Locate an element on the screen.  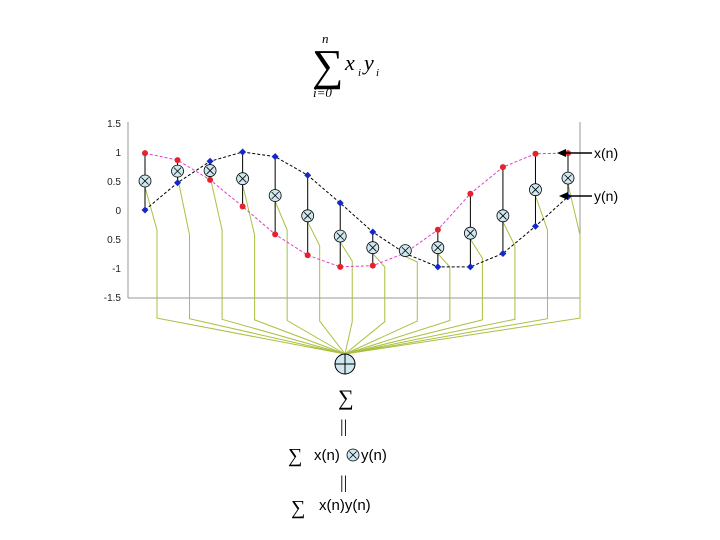
y-tick-label: -1.5 is located at coordinates (113, 298).